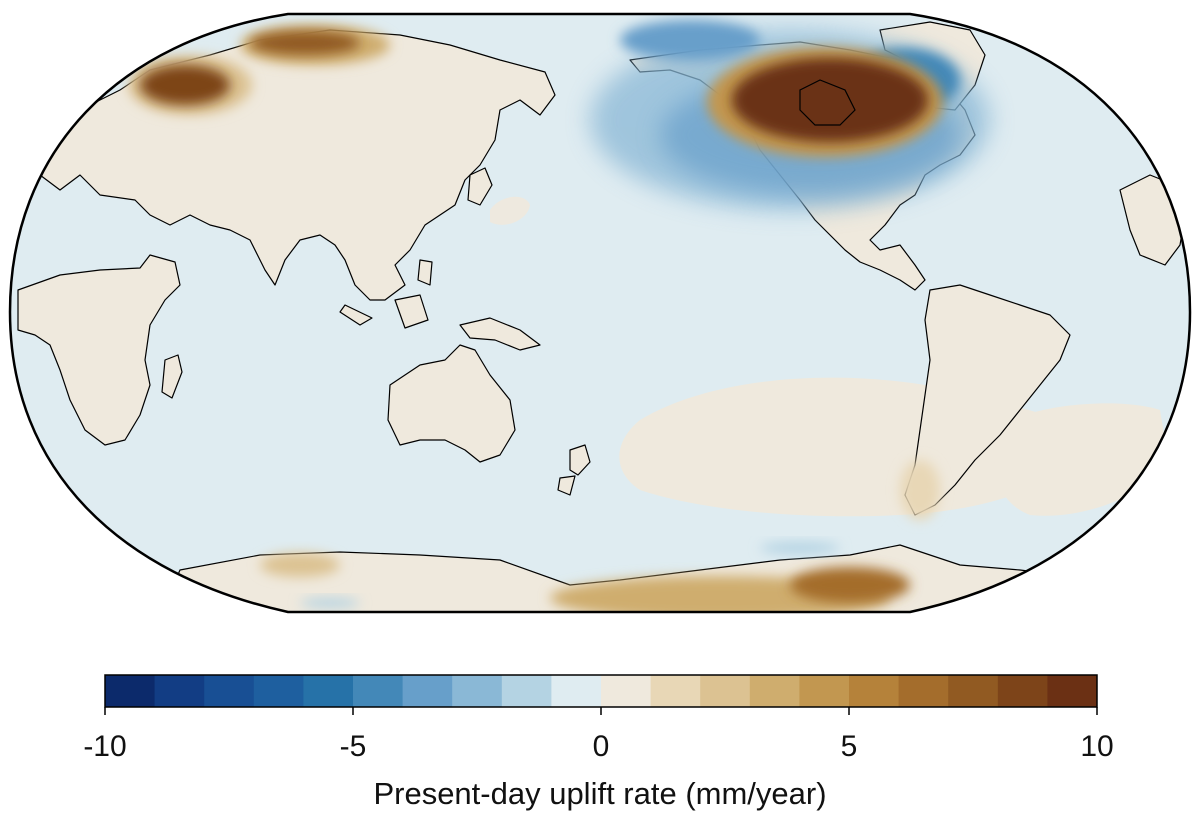 The height and width of the screenshot is (825, 1200). Describe the element at coordinates (480, 186) in the screenshot. I see `japan-land` at that location.